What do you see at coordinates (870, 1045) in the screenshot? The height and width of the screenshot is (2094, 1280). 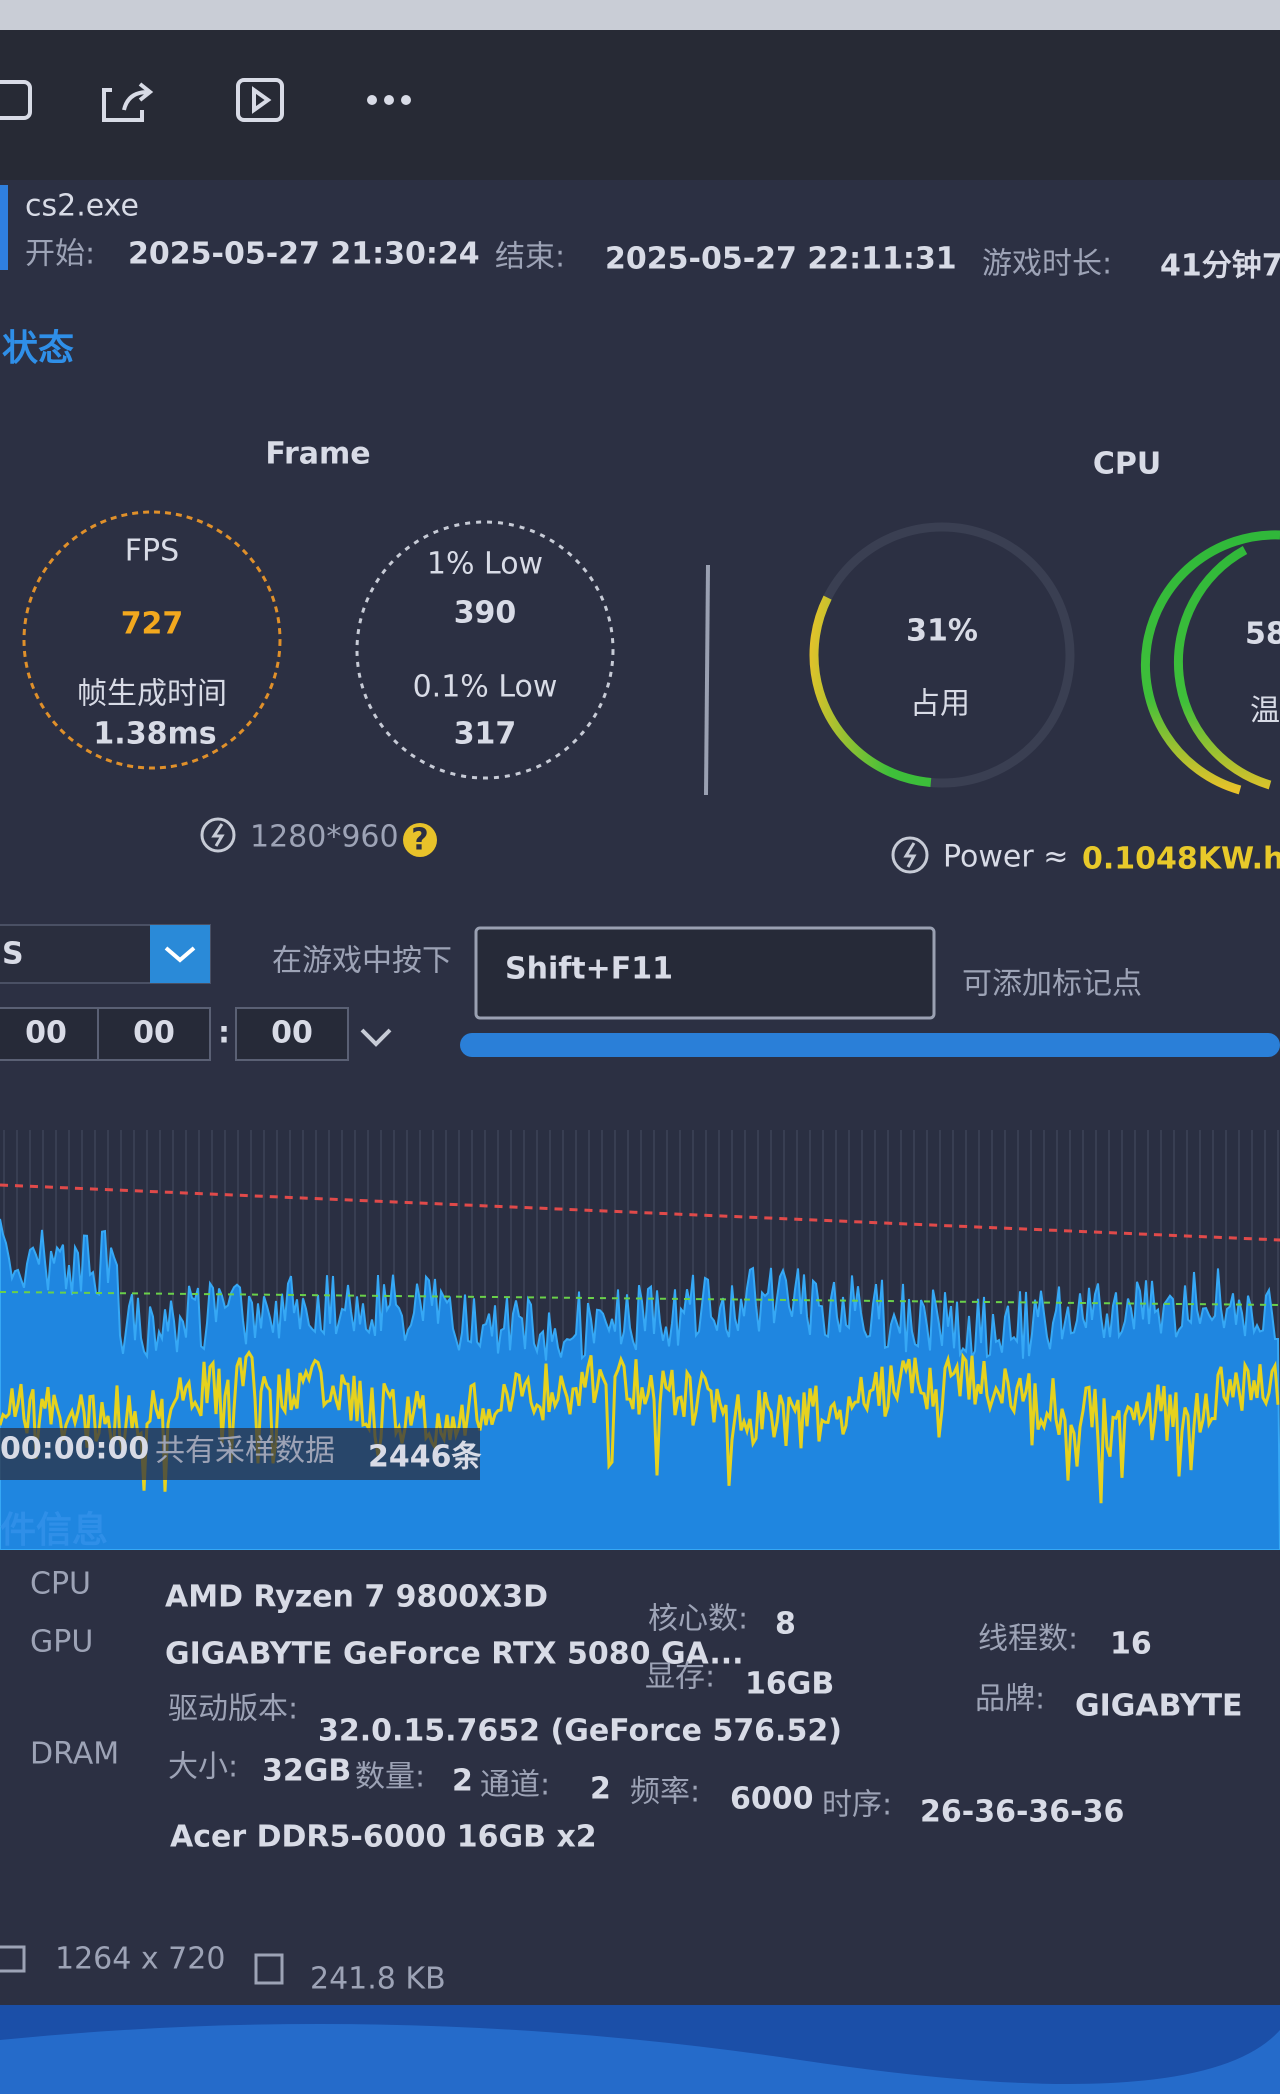 I see `progress-bar` at bounding box center [870, 1045].